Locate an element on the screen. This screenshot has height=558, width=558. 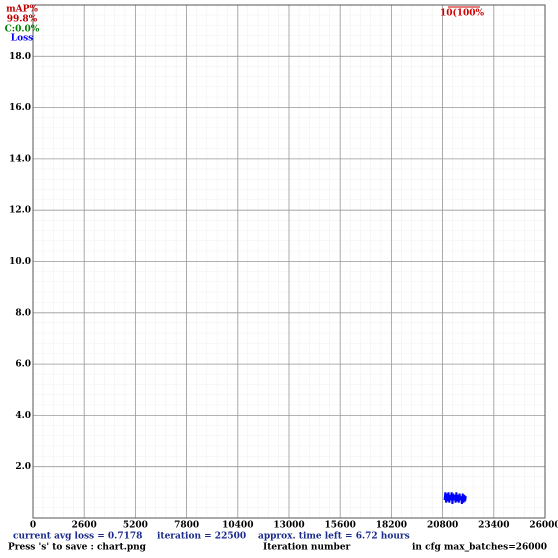
status-save: Press 's' to save : chart.png is located at coordinates (77, 548).